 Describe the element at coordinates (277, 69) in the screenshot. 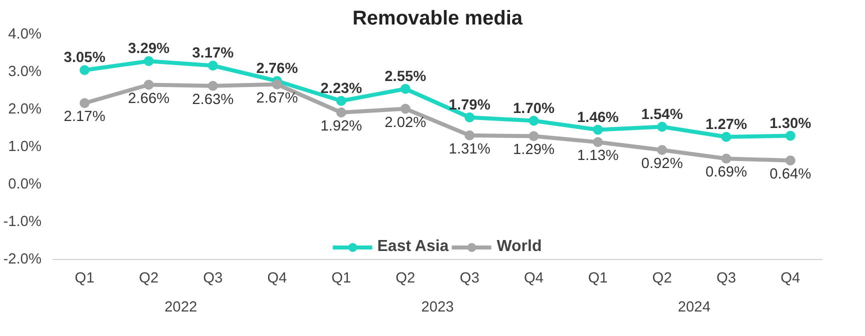

I see `data-label: 2.76%` at that location.